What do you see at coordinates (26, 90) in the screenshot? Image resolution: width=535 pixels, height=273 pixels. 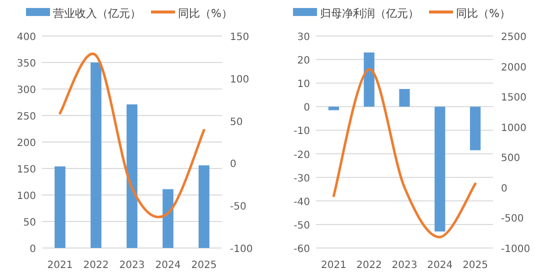 I see `y-tick-label: 300` at bounding box center [26, 90].